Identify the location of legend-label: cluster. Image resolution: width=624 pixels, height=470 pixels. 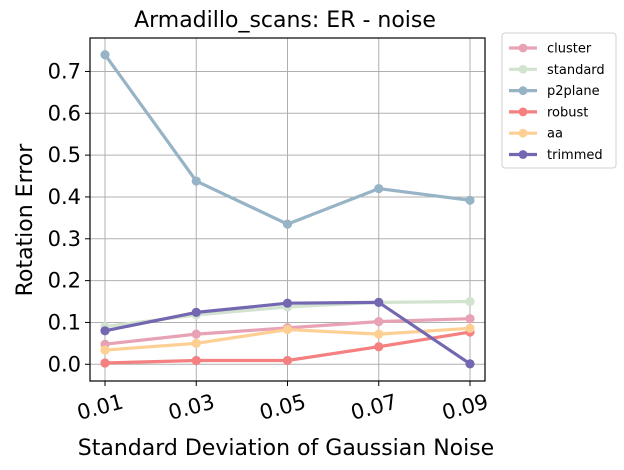
(569, 49).